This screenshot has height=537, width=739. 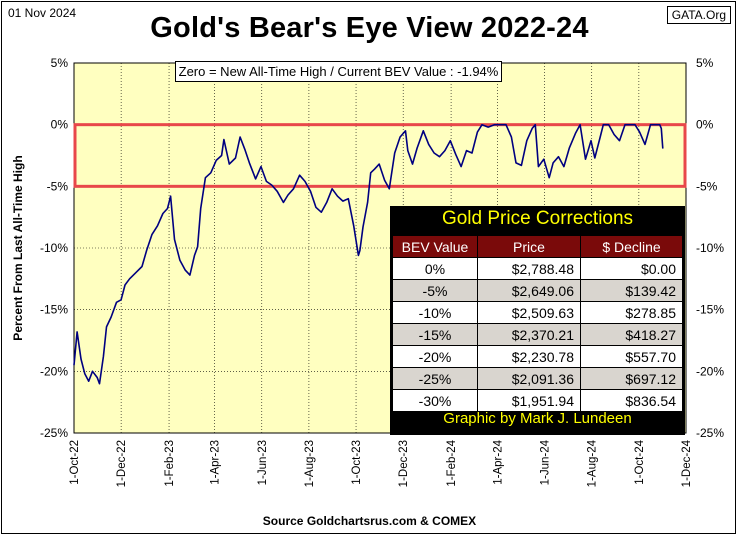 What do you see at coordinates (529, 268) in the screenshot?
I see `cell-price: $2,788.48` at bounding box center [529, 268].